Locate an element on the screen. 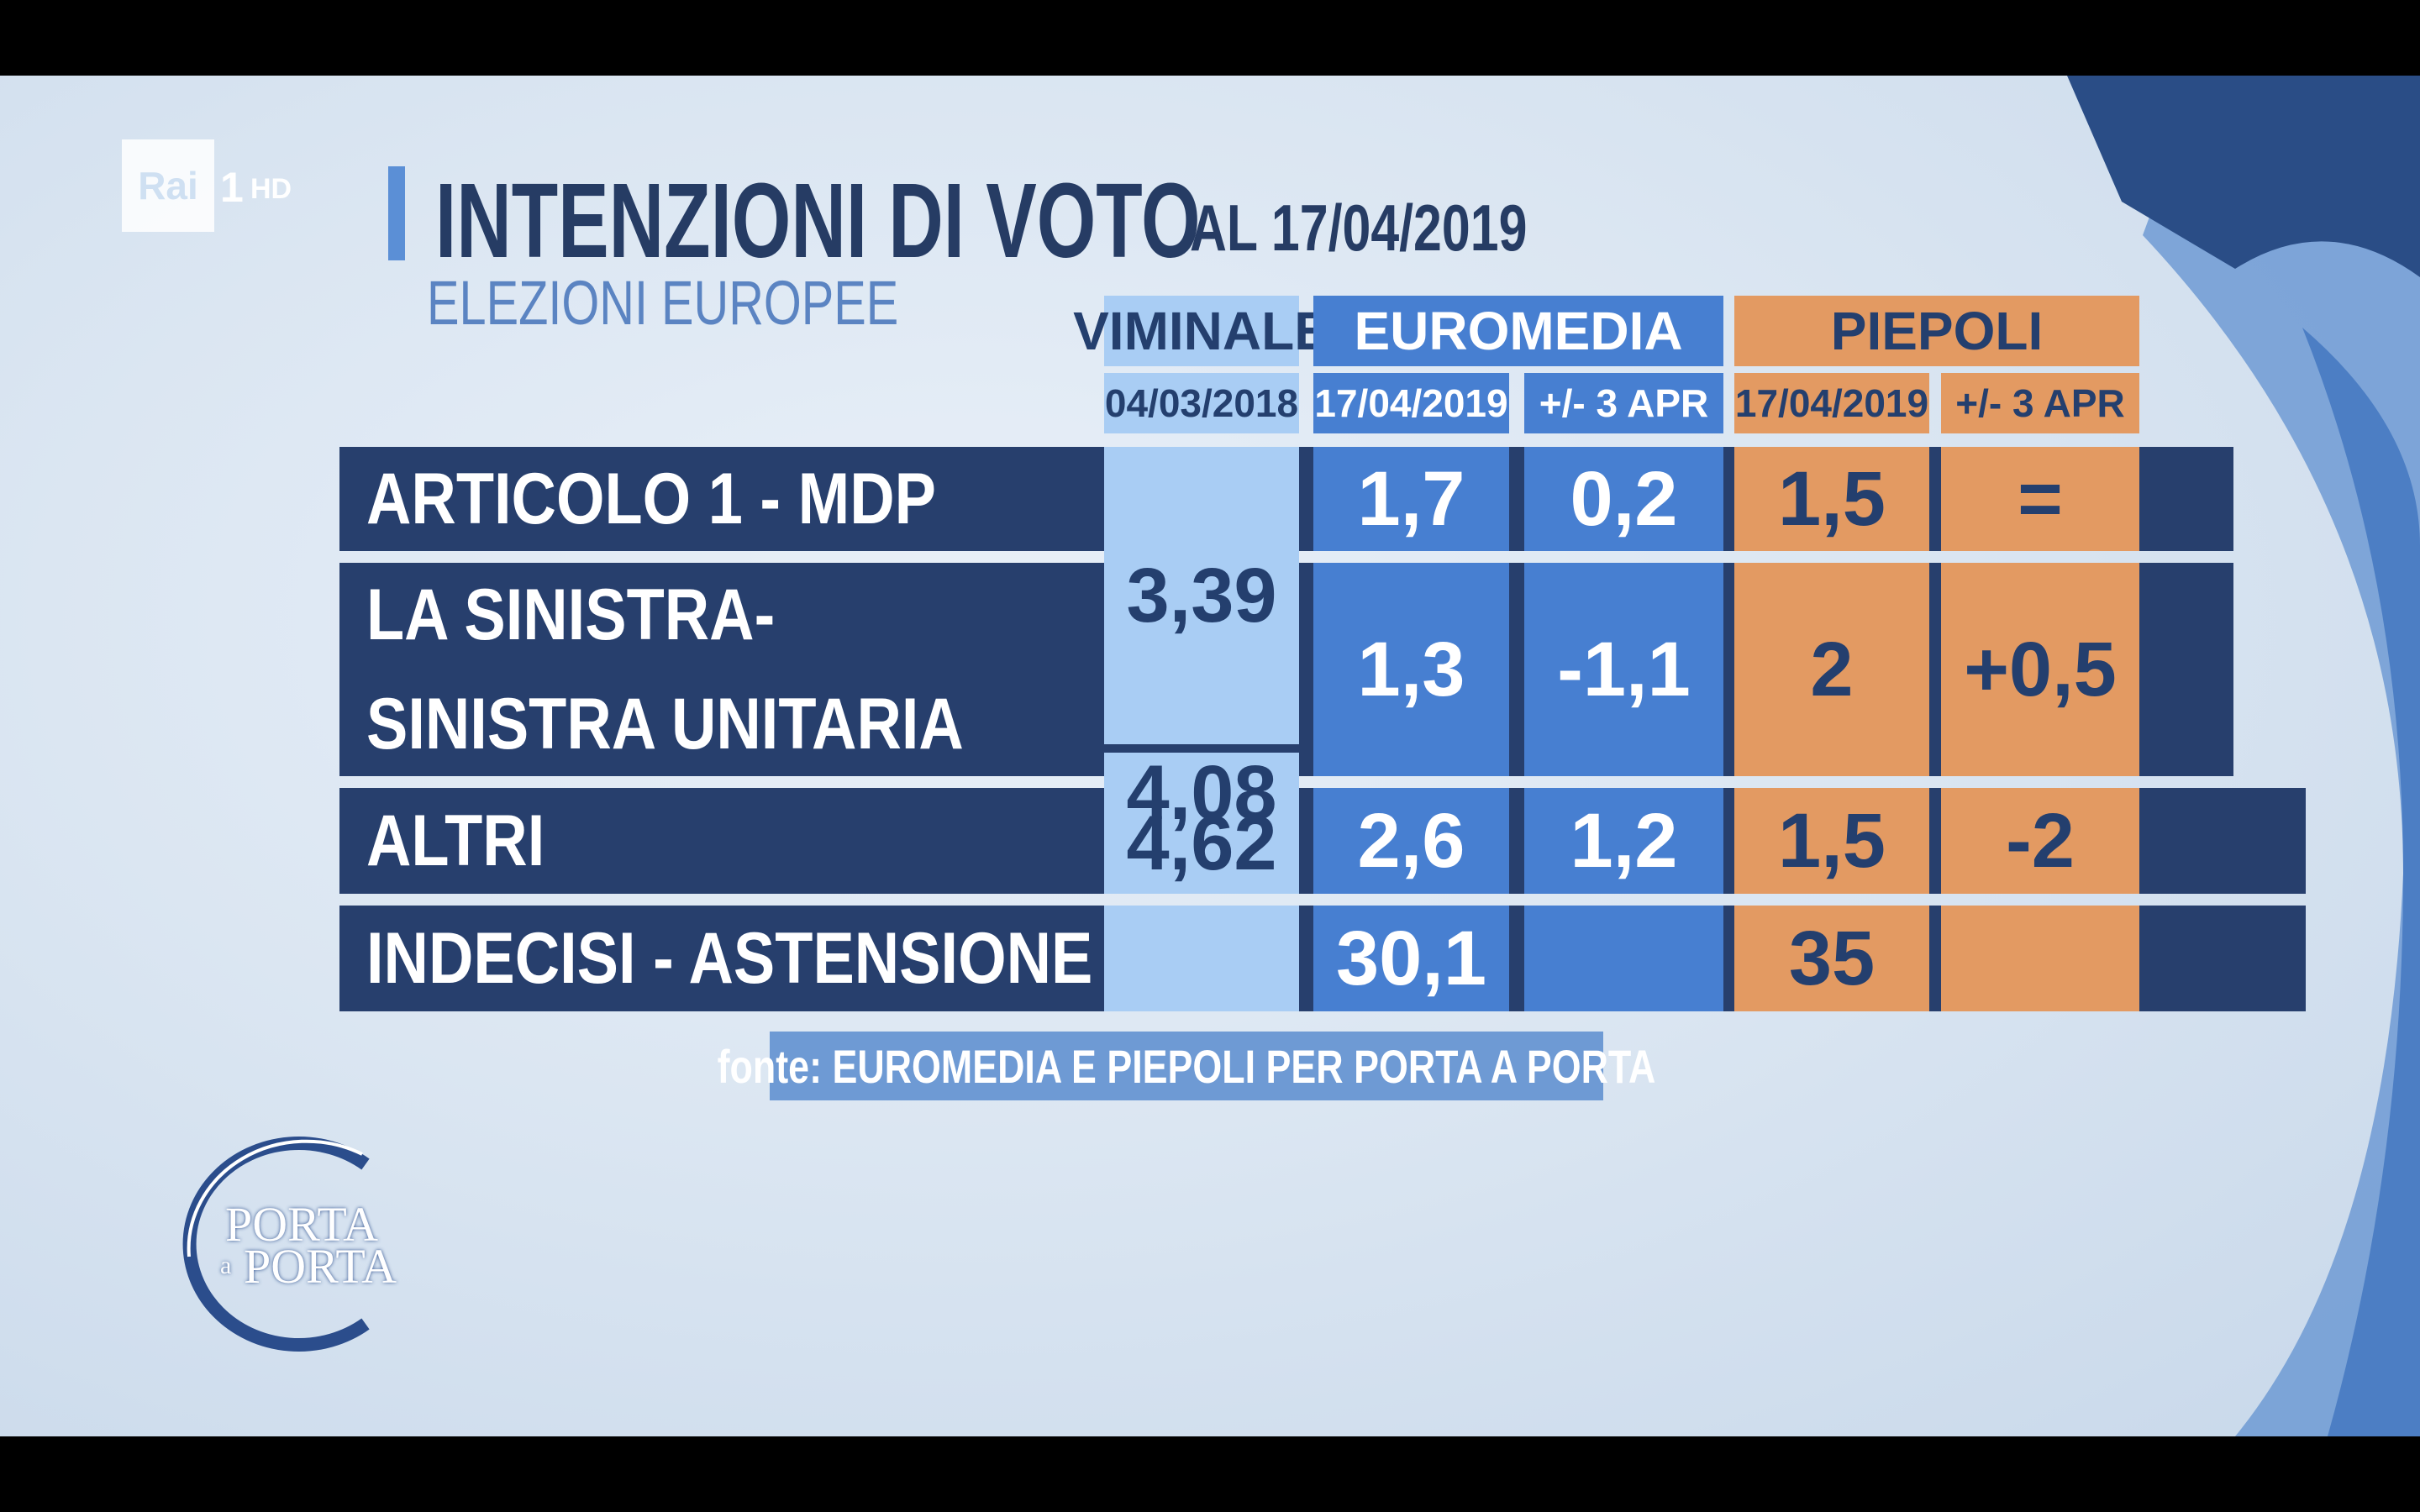 Image resolution: width=2420 pixels, height=1512 pixels. background-arcs is located at coordinates (2243, 756).